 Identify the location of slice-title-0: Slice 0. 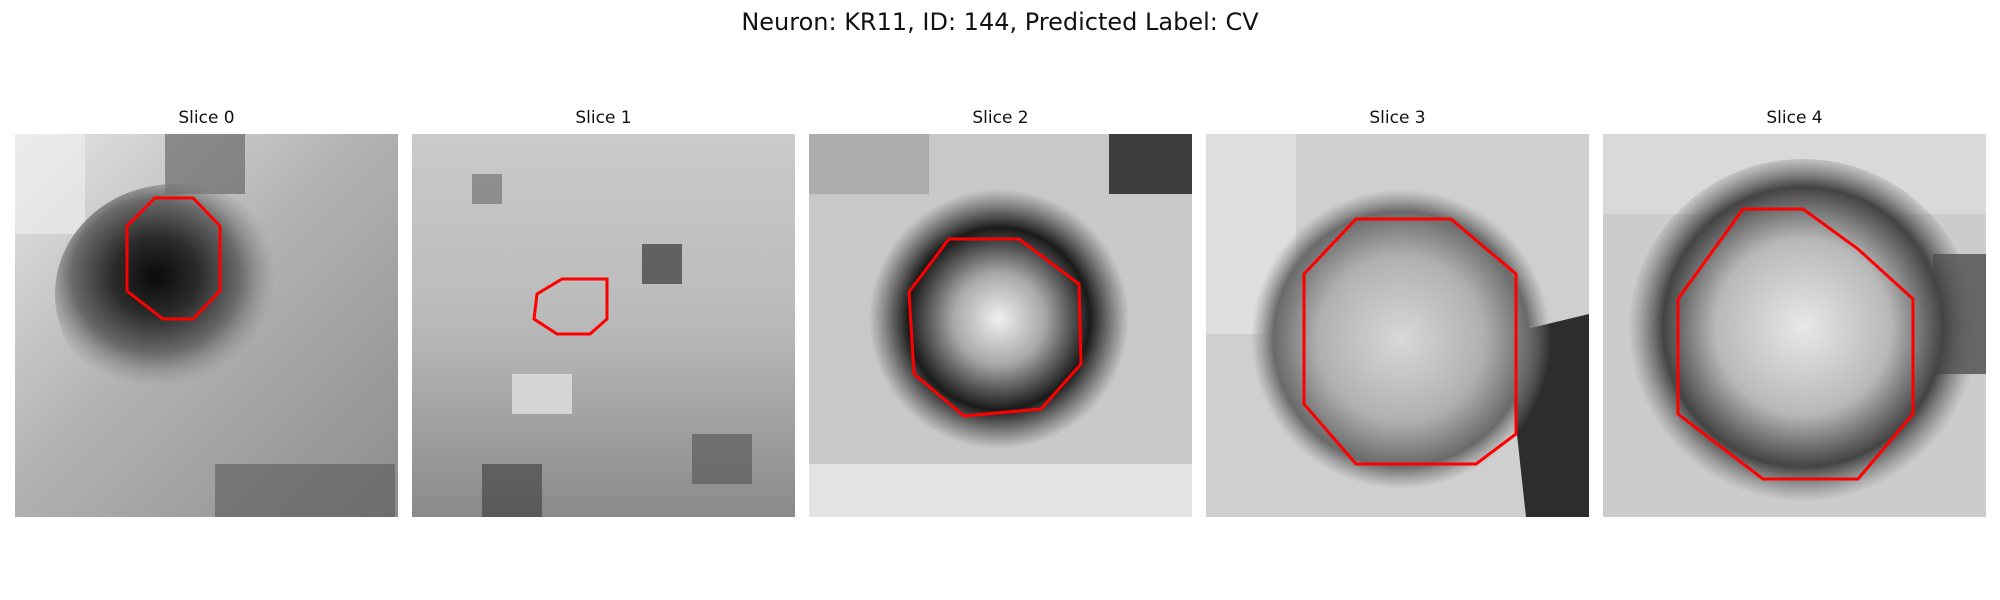
(206, 118).